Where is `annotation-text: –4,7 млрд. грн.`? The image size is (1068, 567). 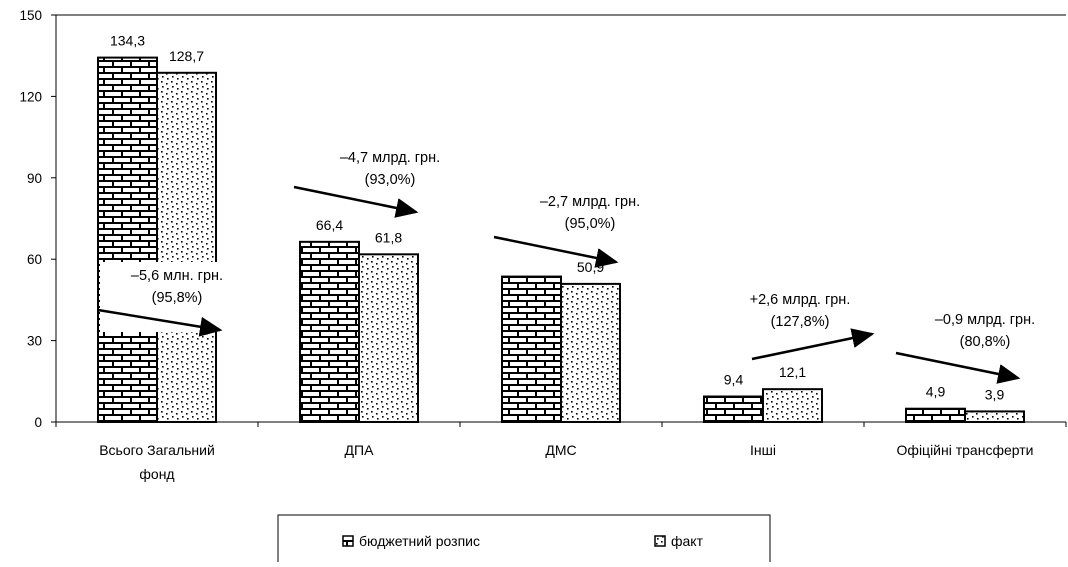 annotation-text: –4,7 млрд. грн. is located at coordinates (390, 158).